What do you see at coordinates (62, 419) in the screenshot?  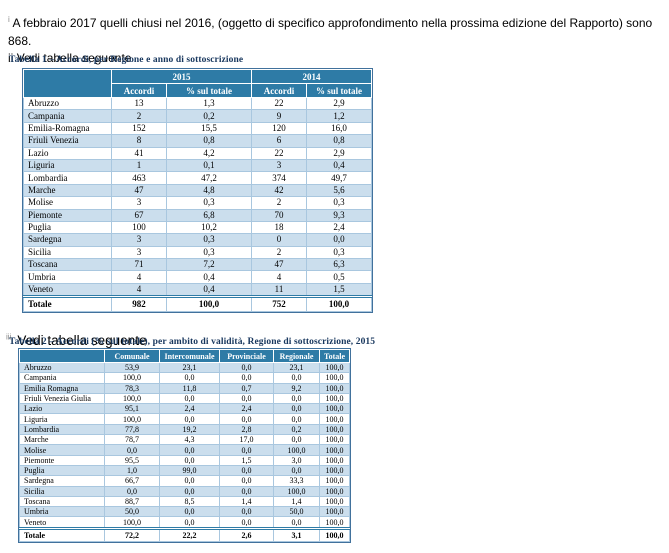 I see `region-cell: Liguria` at bounding box center [62, 419].